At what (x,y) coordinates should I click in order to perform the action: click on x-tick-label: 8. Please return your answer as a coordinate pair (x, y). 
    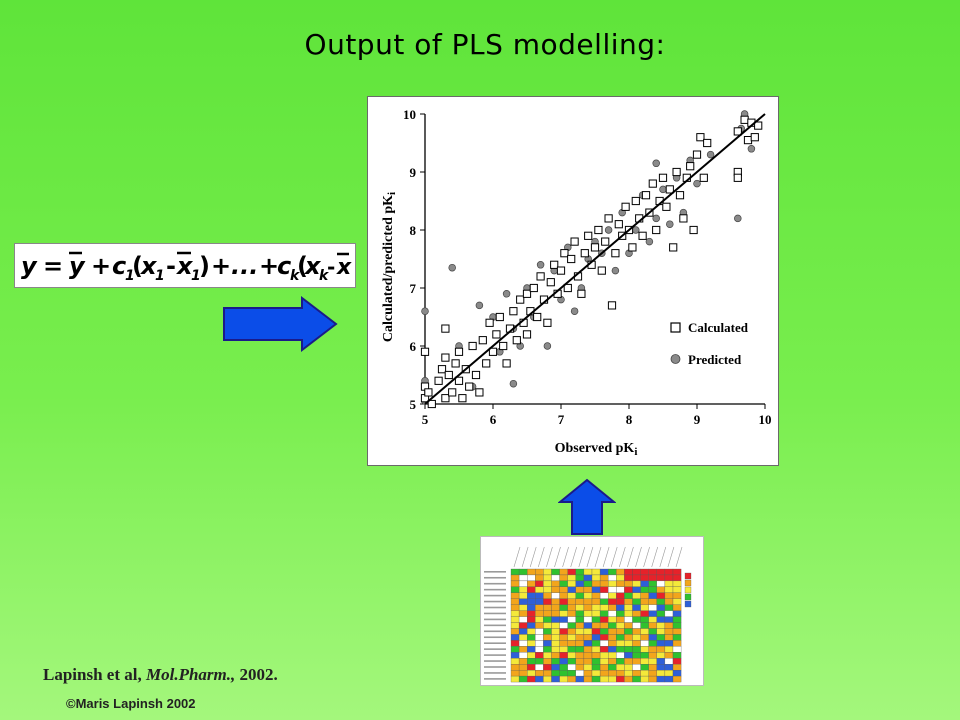
    Looking at the image, I should click on (629, 419).